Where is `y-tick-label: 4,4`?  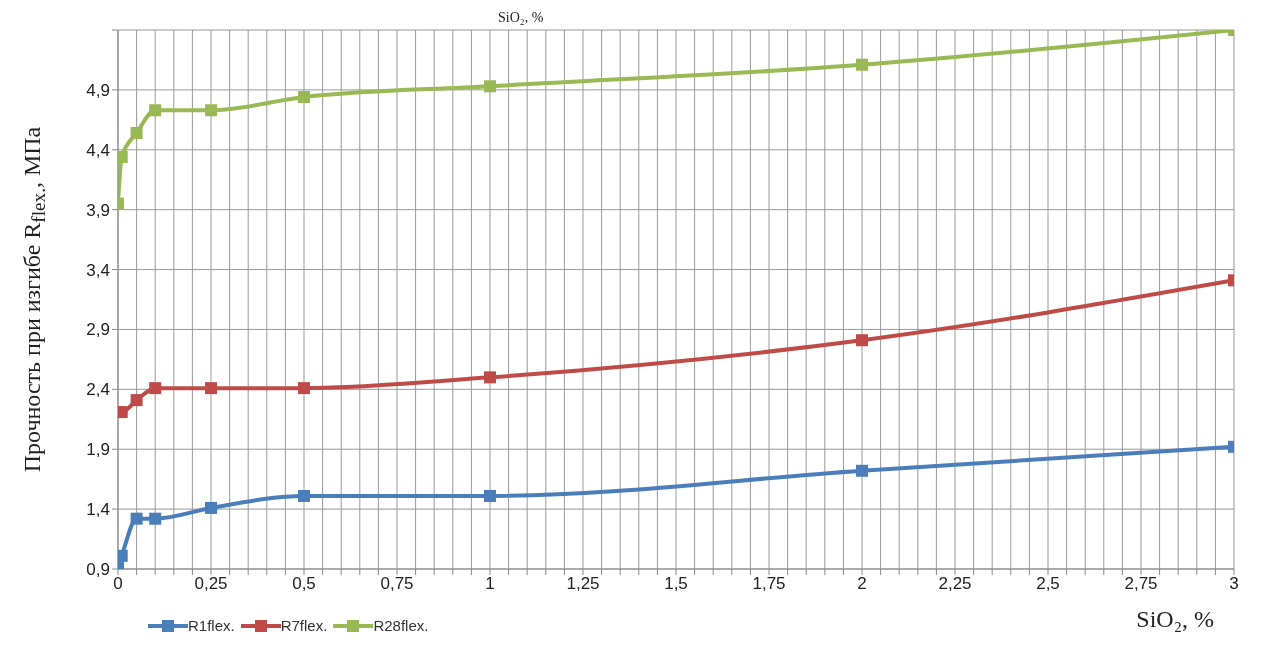 y-tick-label: 4,4 is located at coordinates (98, 150).